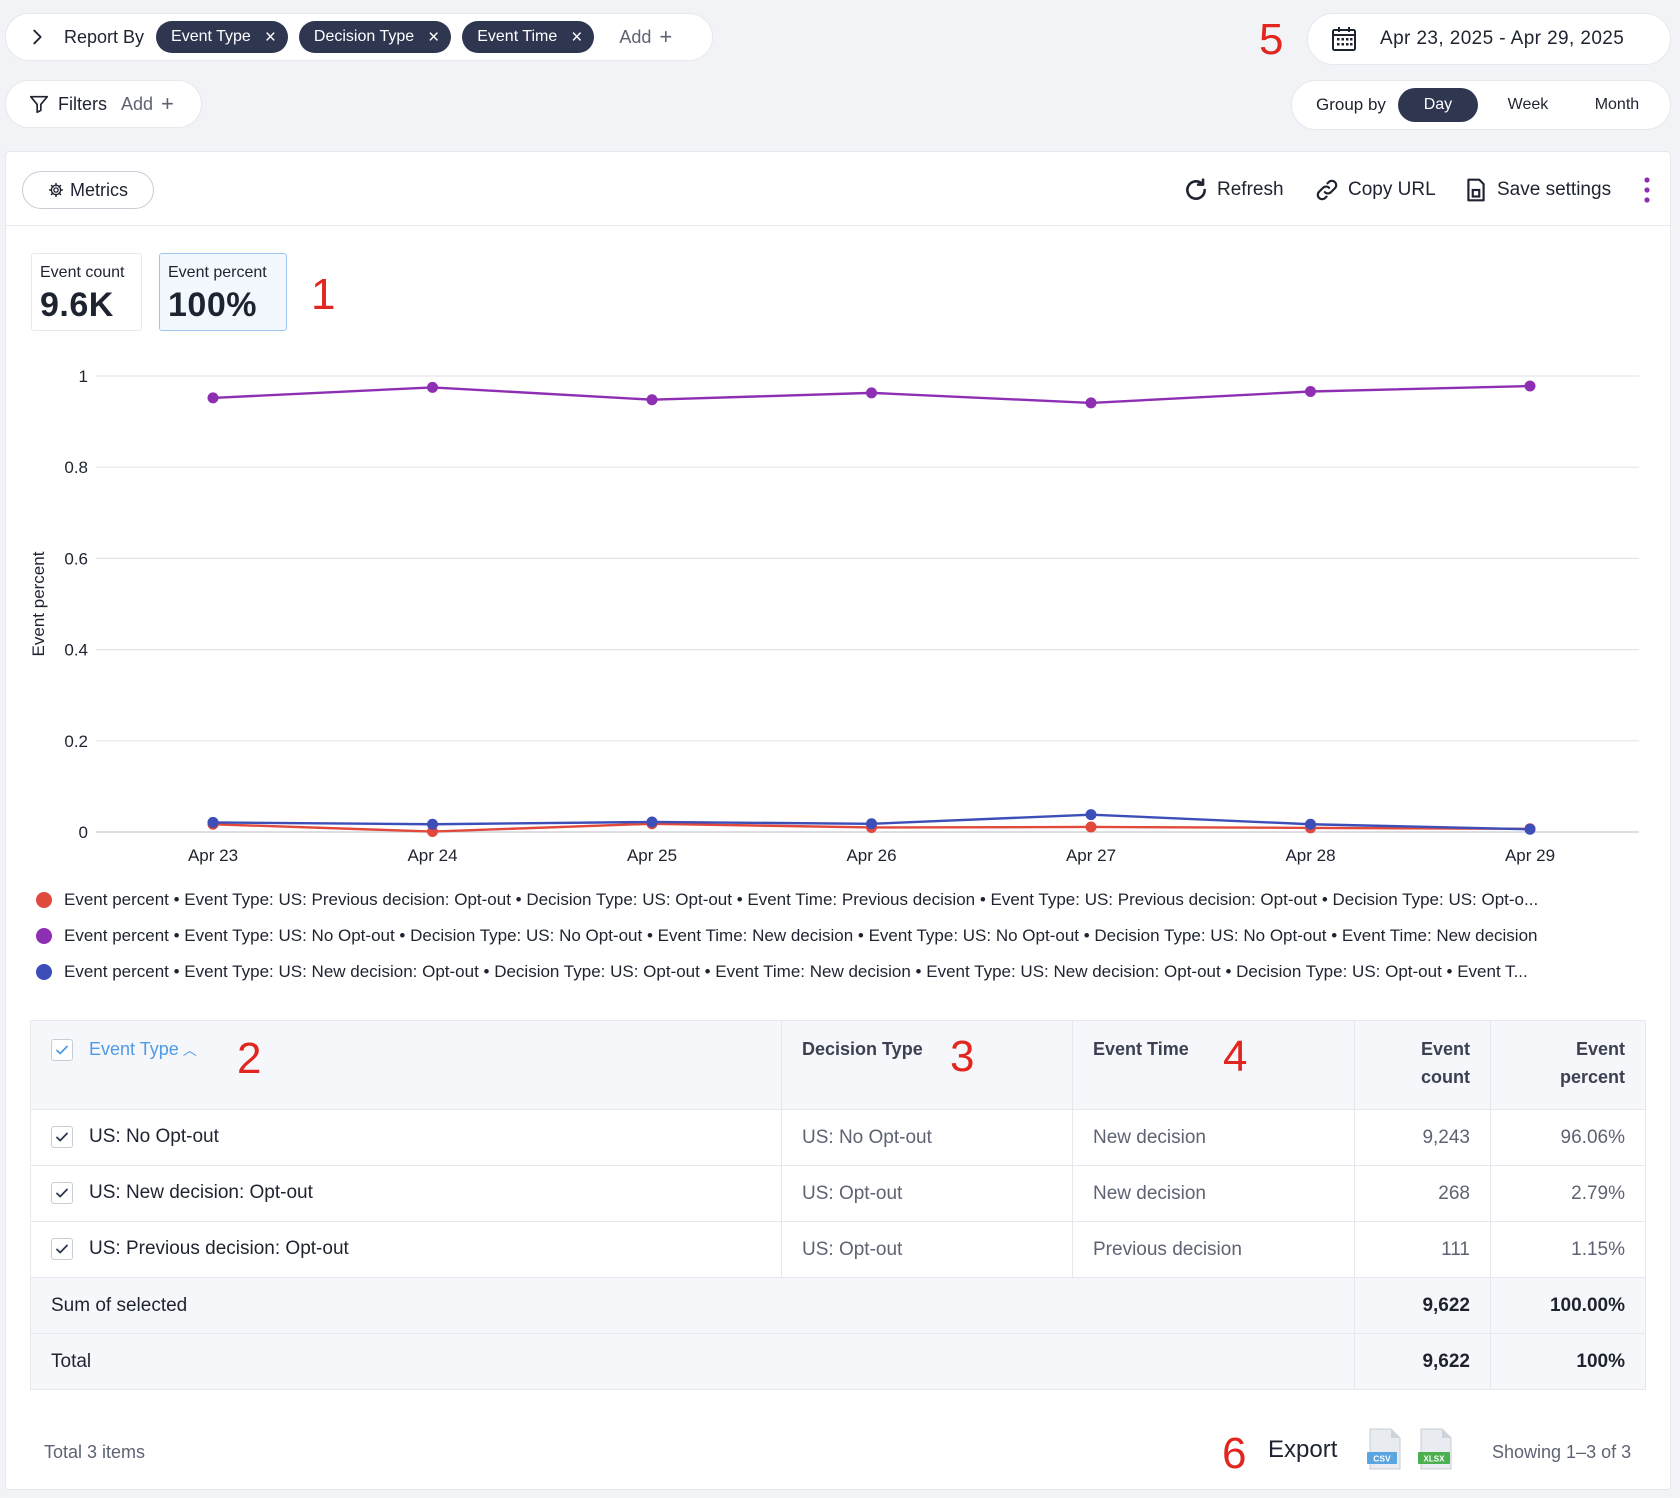 The width and height of the screenshot is (1680, 1498). What do you see at coordinates (189, 1050) in the screenshot?
I see `sort-asc-icon: ︿` at bounding box center [189, 1050].